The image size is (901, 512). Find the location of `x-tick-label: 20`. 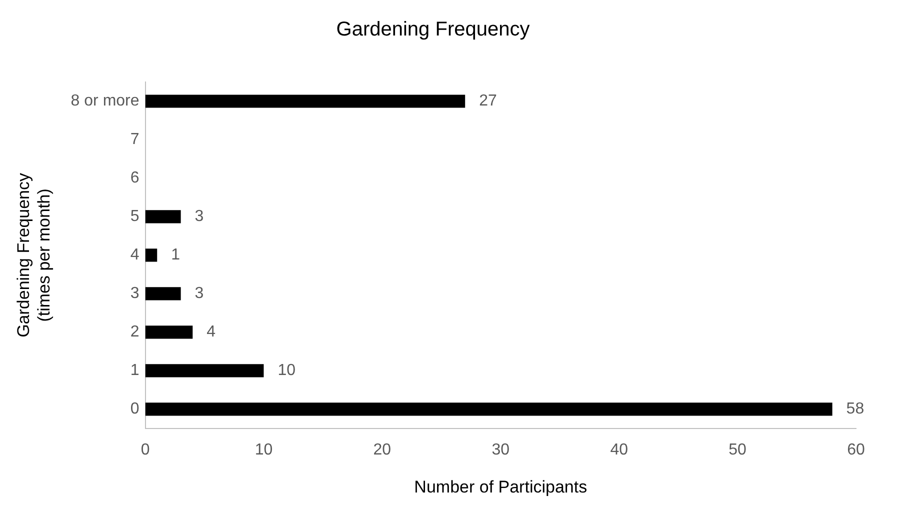

x-tick-label: 20 is located at coordinates (382, 449).